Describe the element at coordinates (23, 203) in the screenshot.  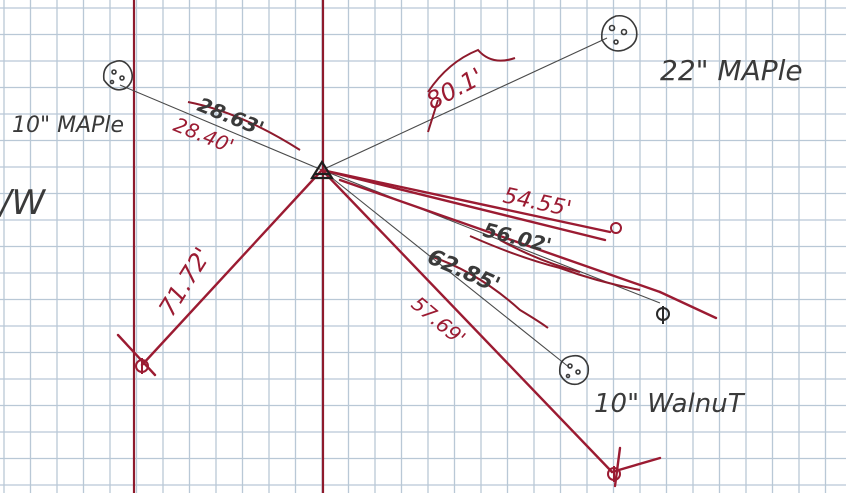
I see `margin-mark: /W` at that location.